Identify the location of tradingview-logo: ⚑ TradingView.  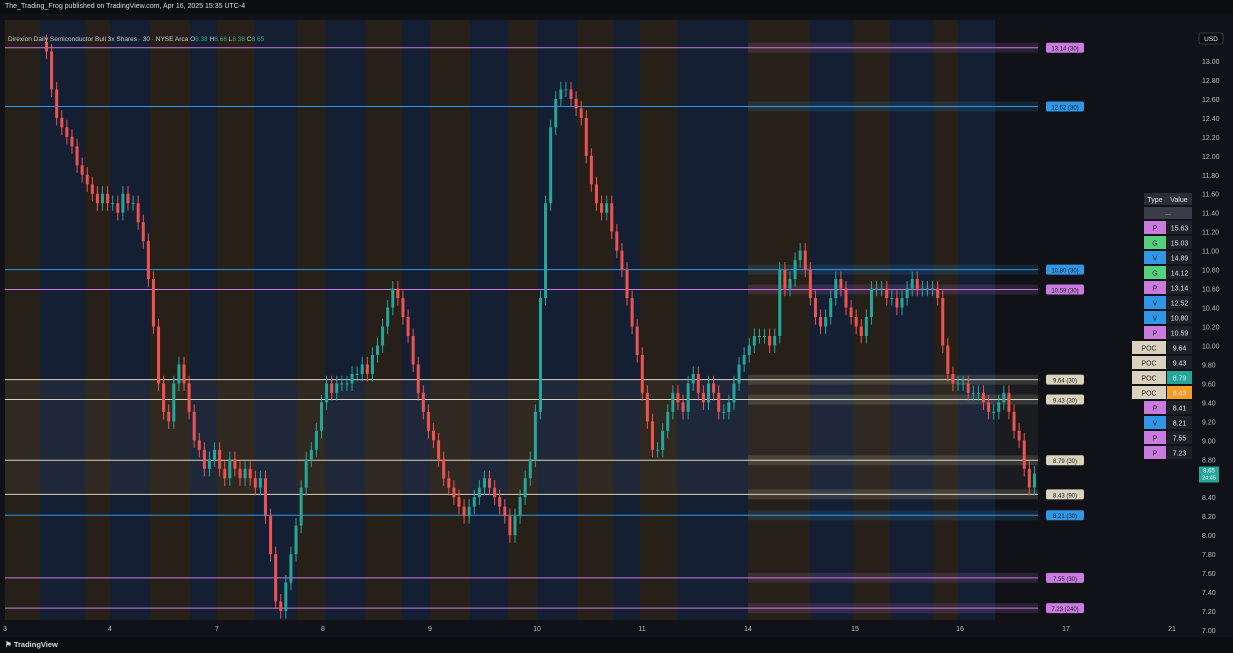
(31, 645).